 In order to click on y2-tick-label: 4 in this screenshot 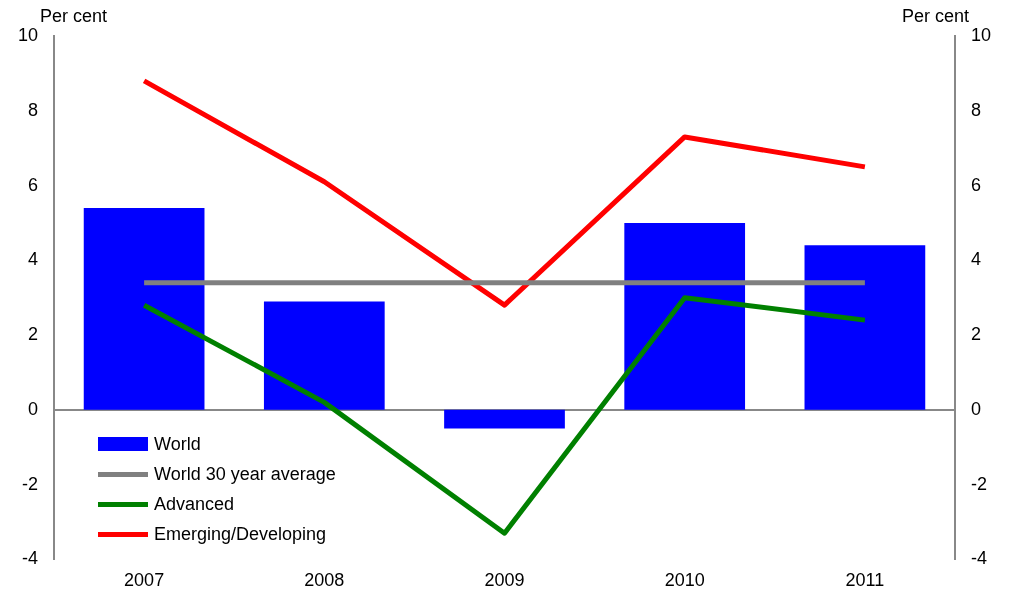, I will do `click(975, 259)`.